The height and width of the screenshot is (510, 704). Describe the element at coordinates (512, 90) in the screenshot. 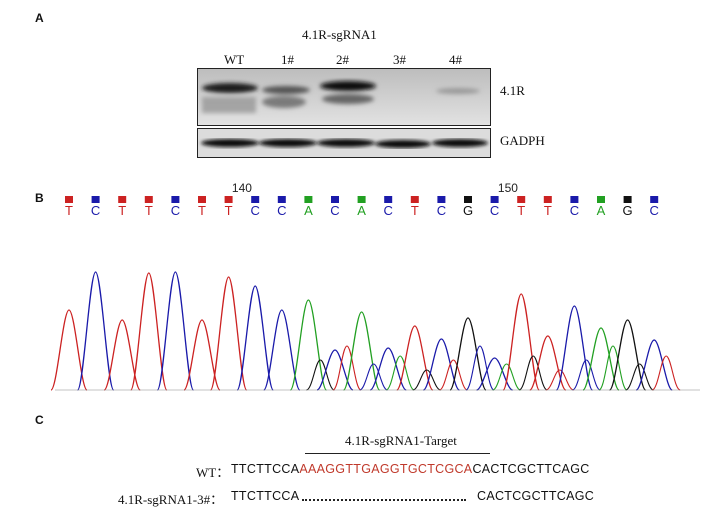

I see `band-label-41r: 4.1R` at that location.